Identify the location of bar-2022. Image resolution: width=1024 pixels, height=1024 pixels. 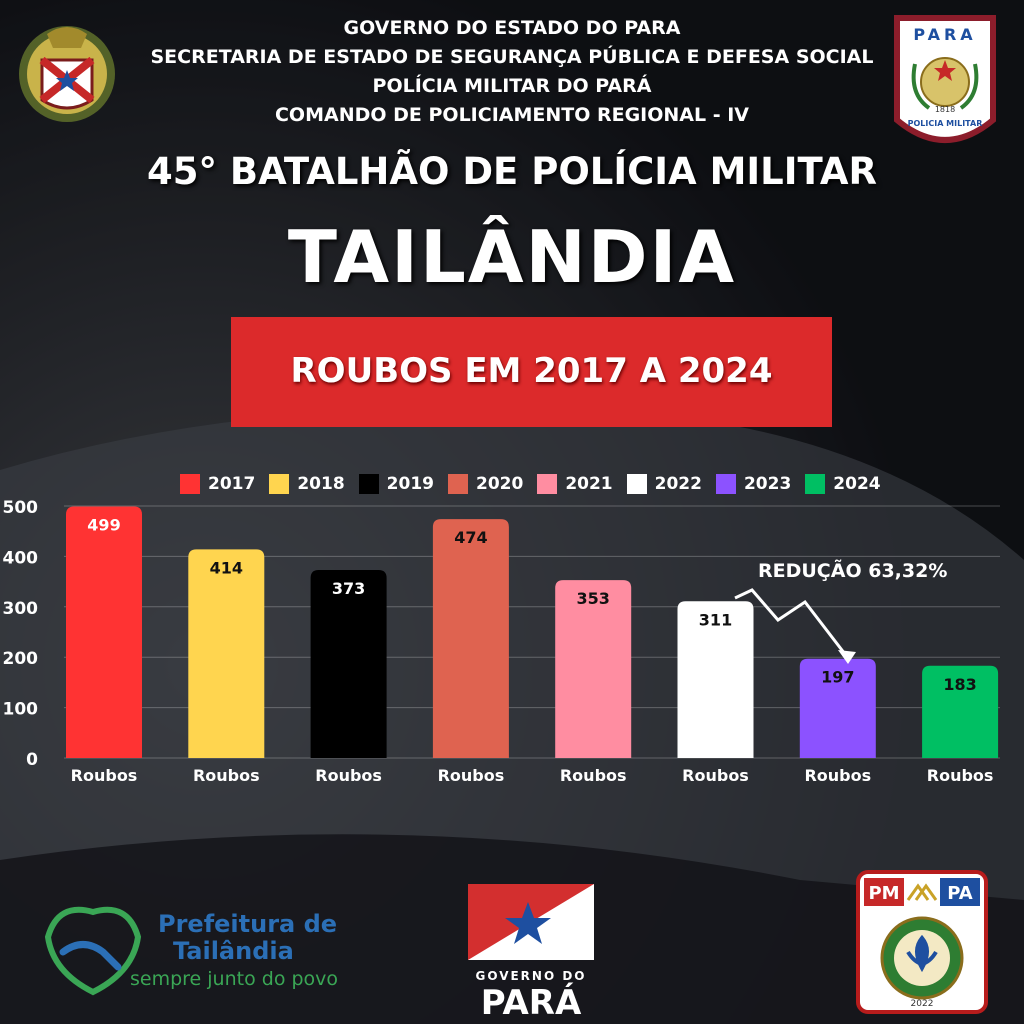
(715, 679).